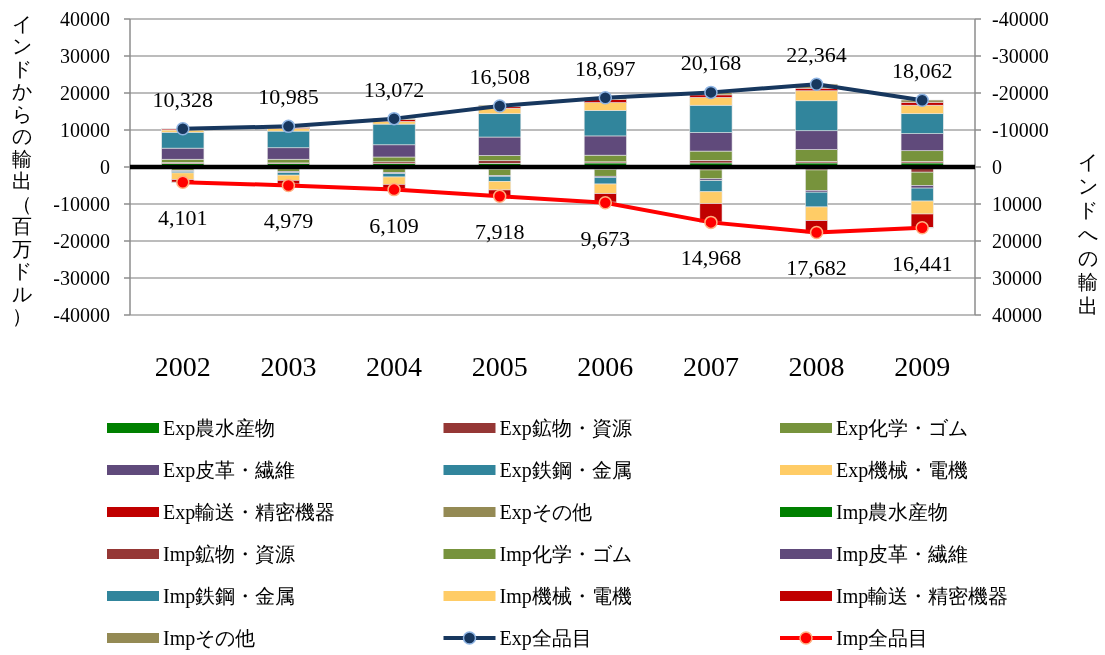 The height and width of the screenshot is (655, 1105). What do you see at coordinates (565, 470) in the screenshot?
I see `legend-label: Exp鉄鋼・金属` at bounding box center [565, 470].